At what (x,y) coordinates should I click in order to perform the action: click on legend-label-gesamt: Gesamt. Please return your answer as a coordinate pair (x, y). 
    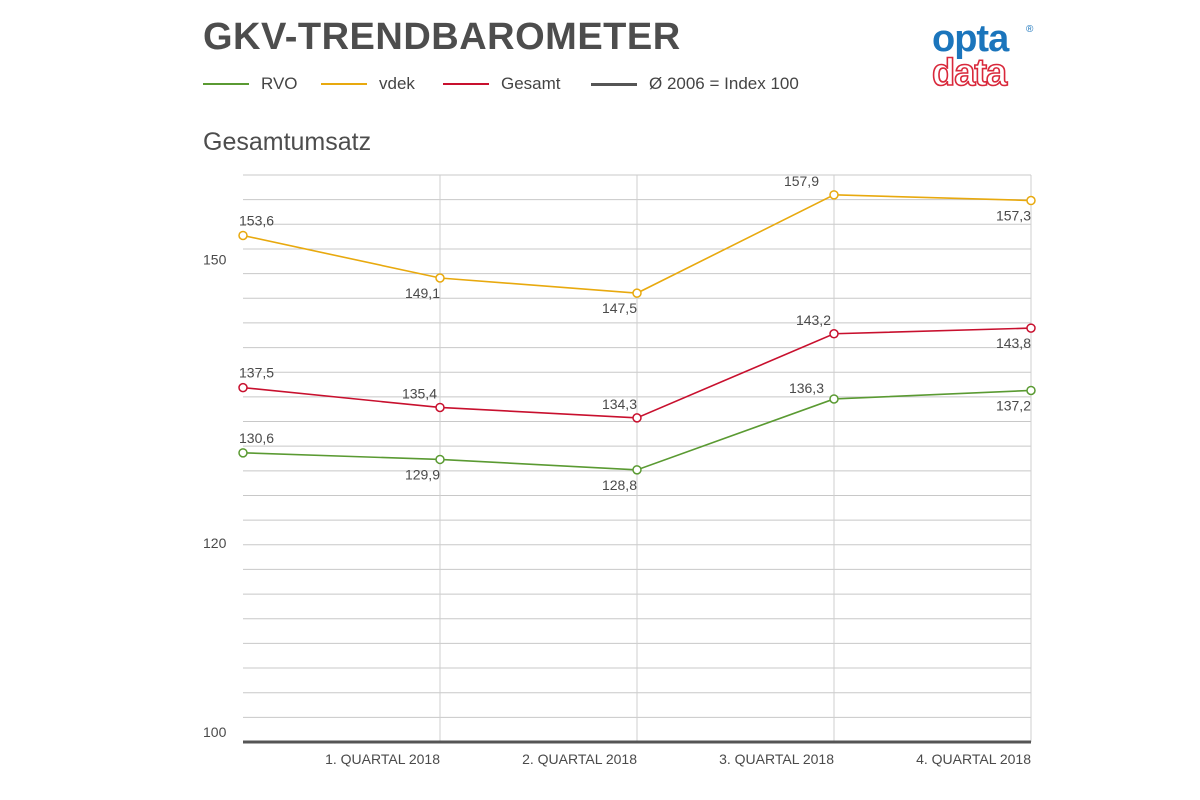
    Looking at the image, I should click on (531, 83).